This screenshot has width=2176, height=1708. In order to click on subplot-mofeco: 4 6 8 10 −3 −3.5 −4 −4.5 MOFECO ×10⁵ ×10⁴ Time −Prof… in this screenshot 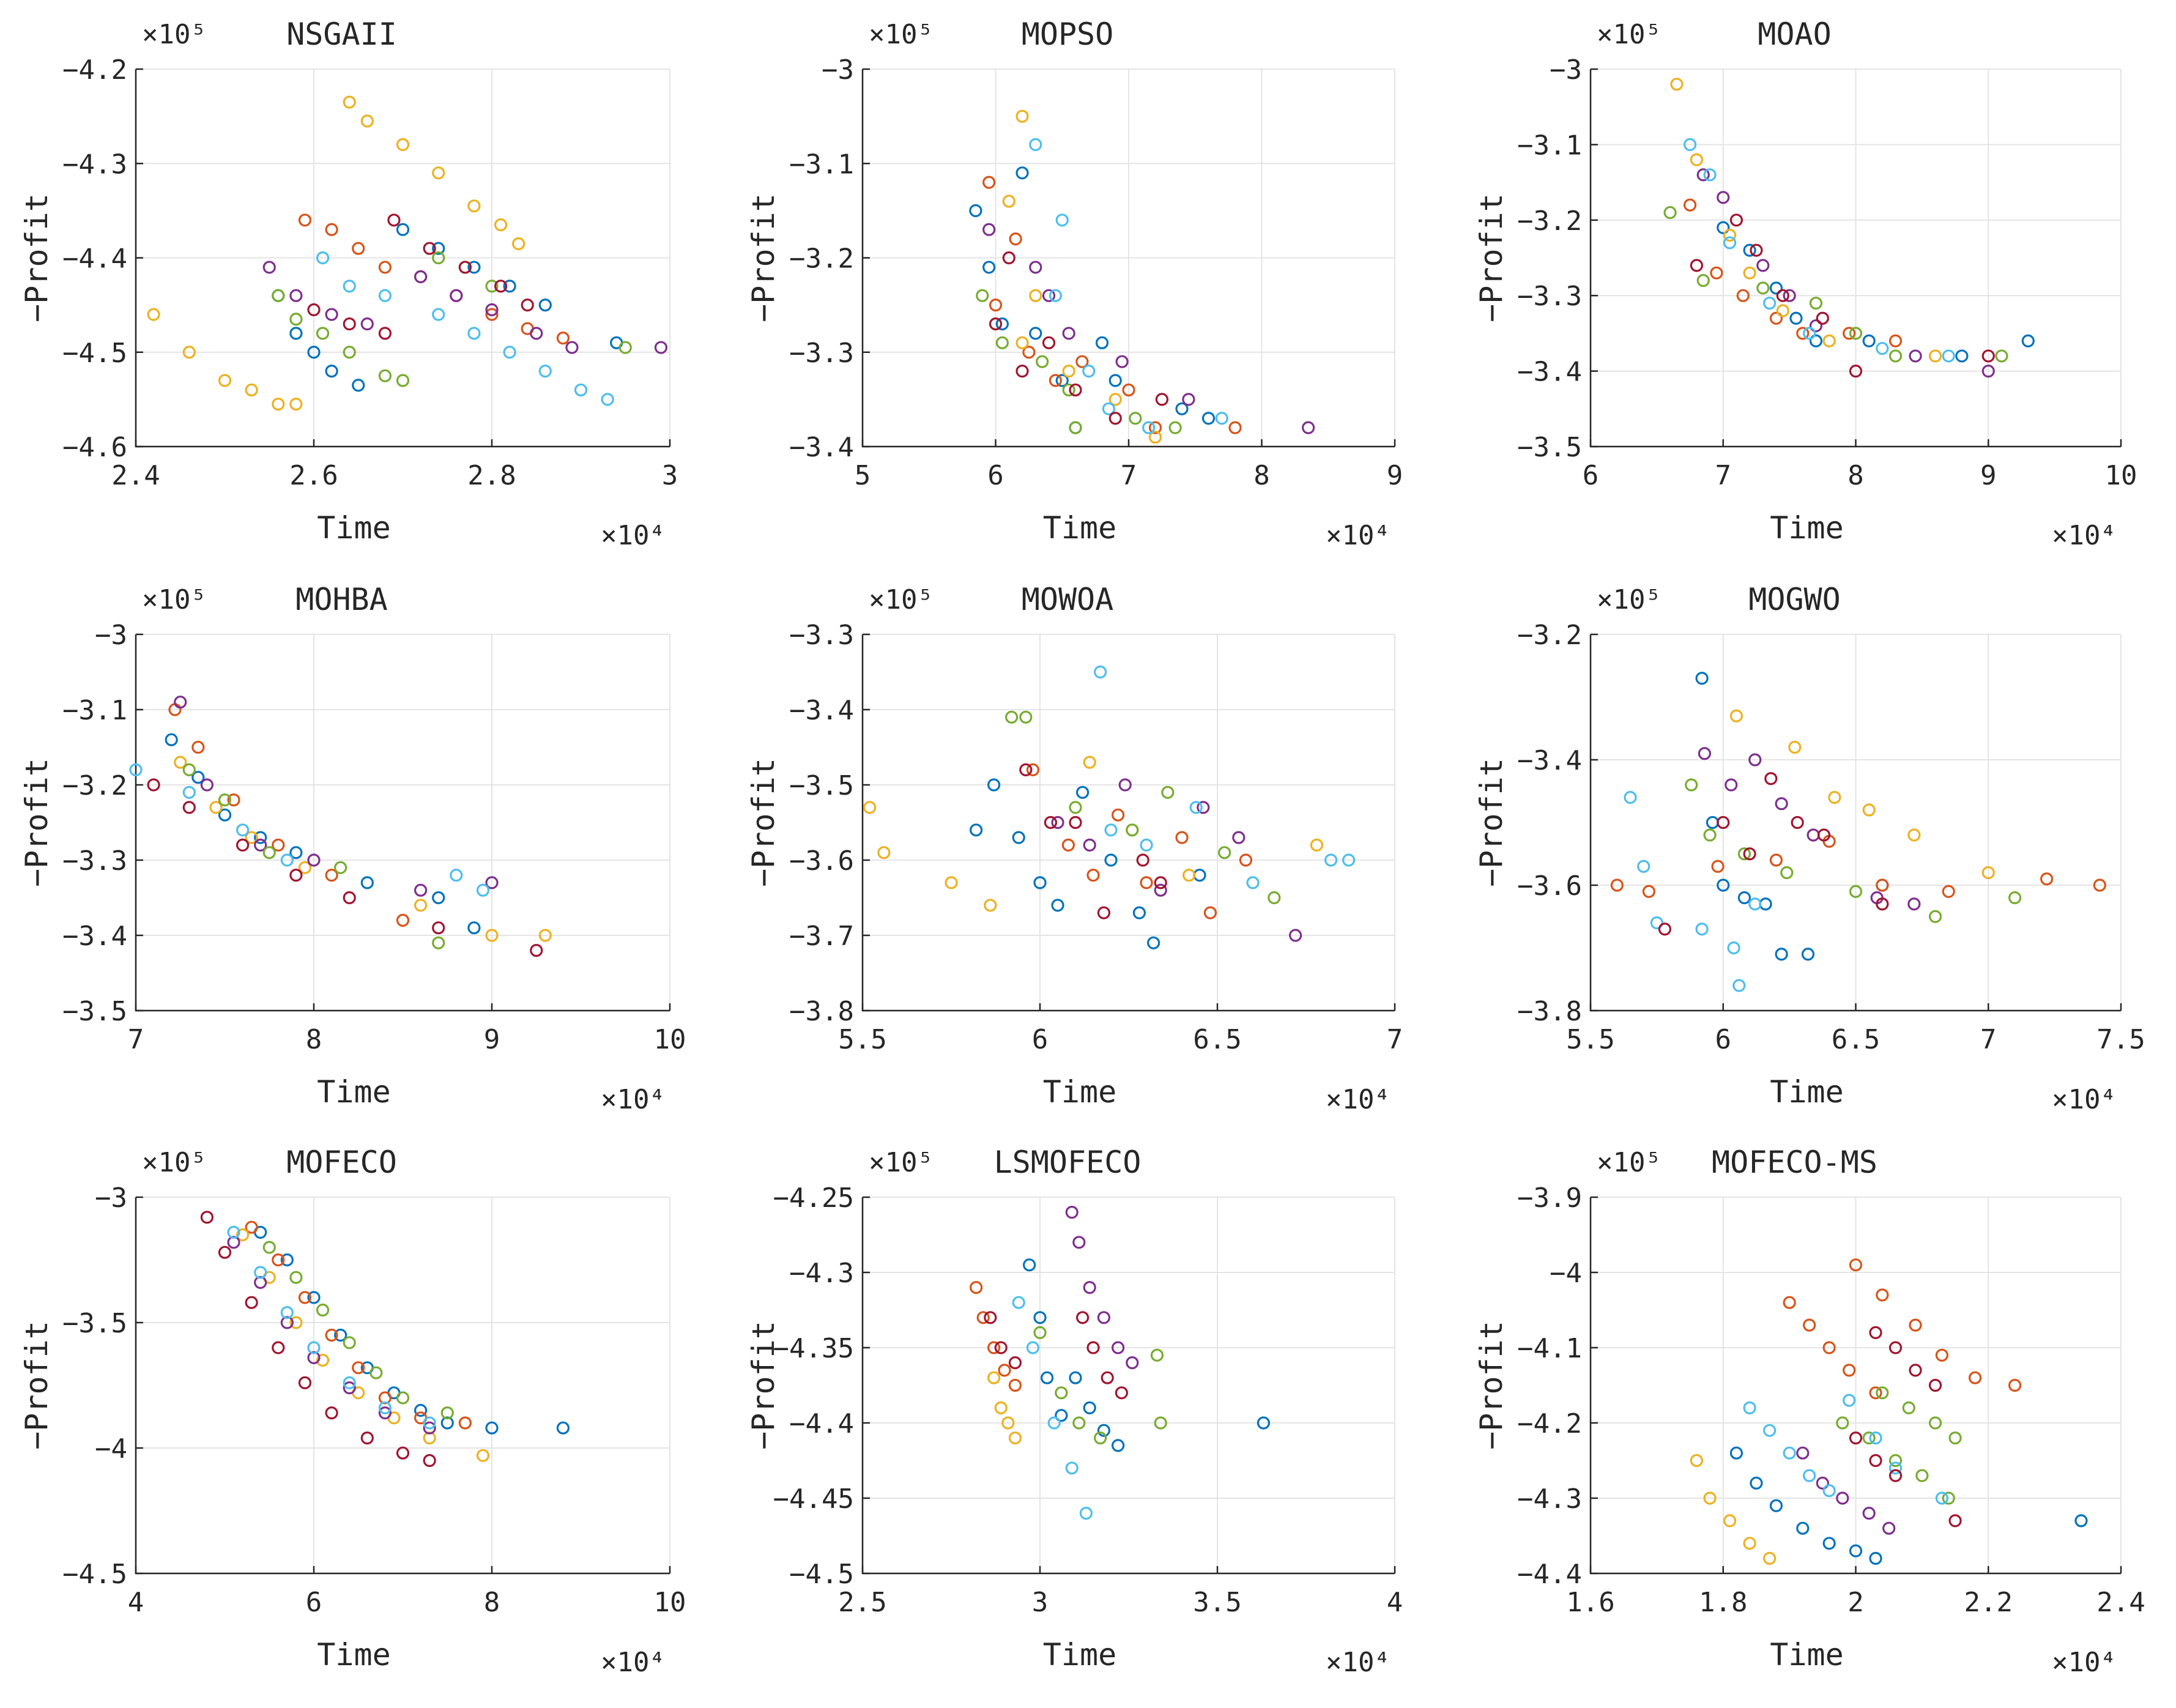, I will do `click(352, 1411)`.